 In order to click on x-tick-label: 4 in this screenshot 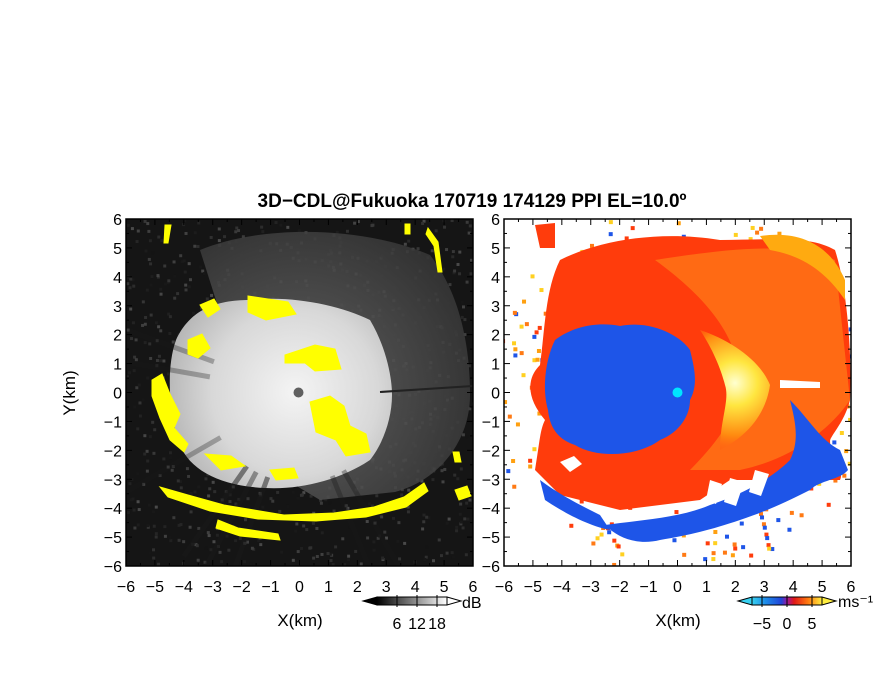, I will do `click(793, 587)`.